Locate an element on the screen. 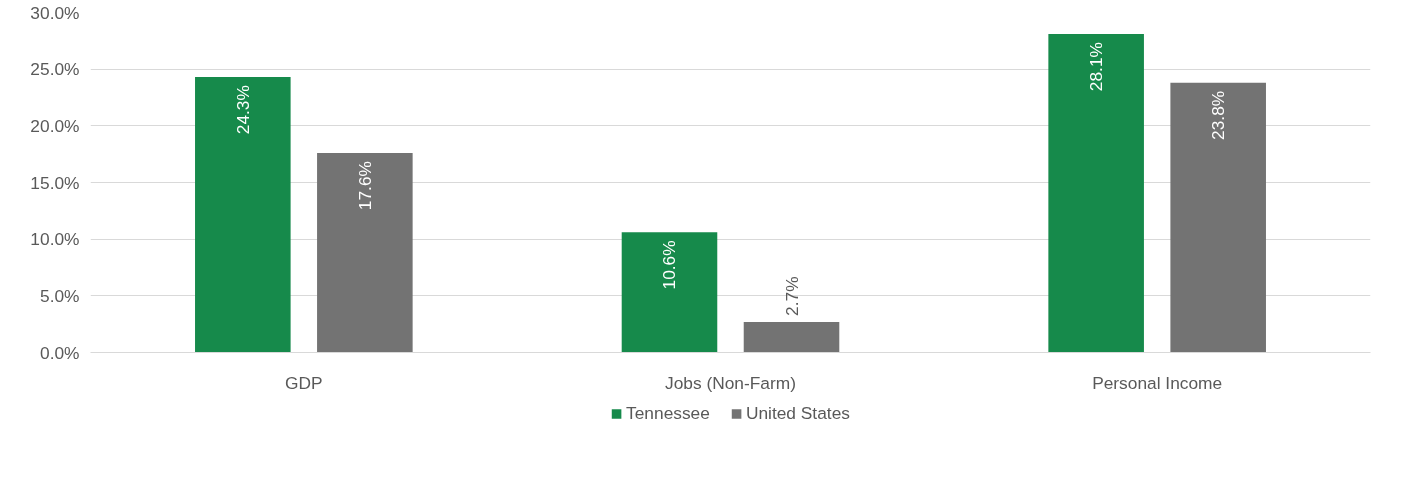  y-tick-label: 0.0% is located at coordinates (60, 352).